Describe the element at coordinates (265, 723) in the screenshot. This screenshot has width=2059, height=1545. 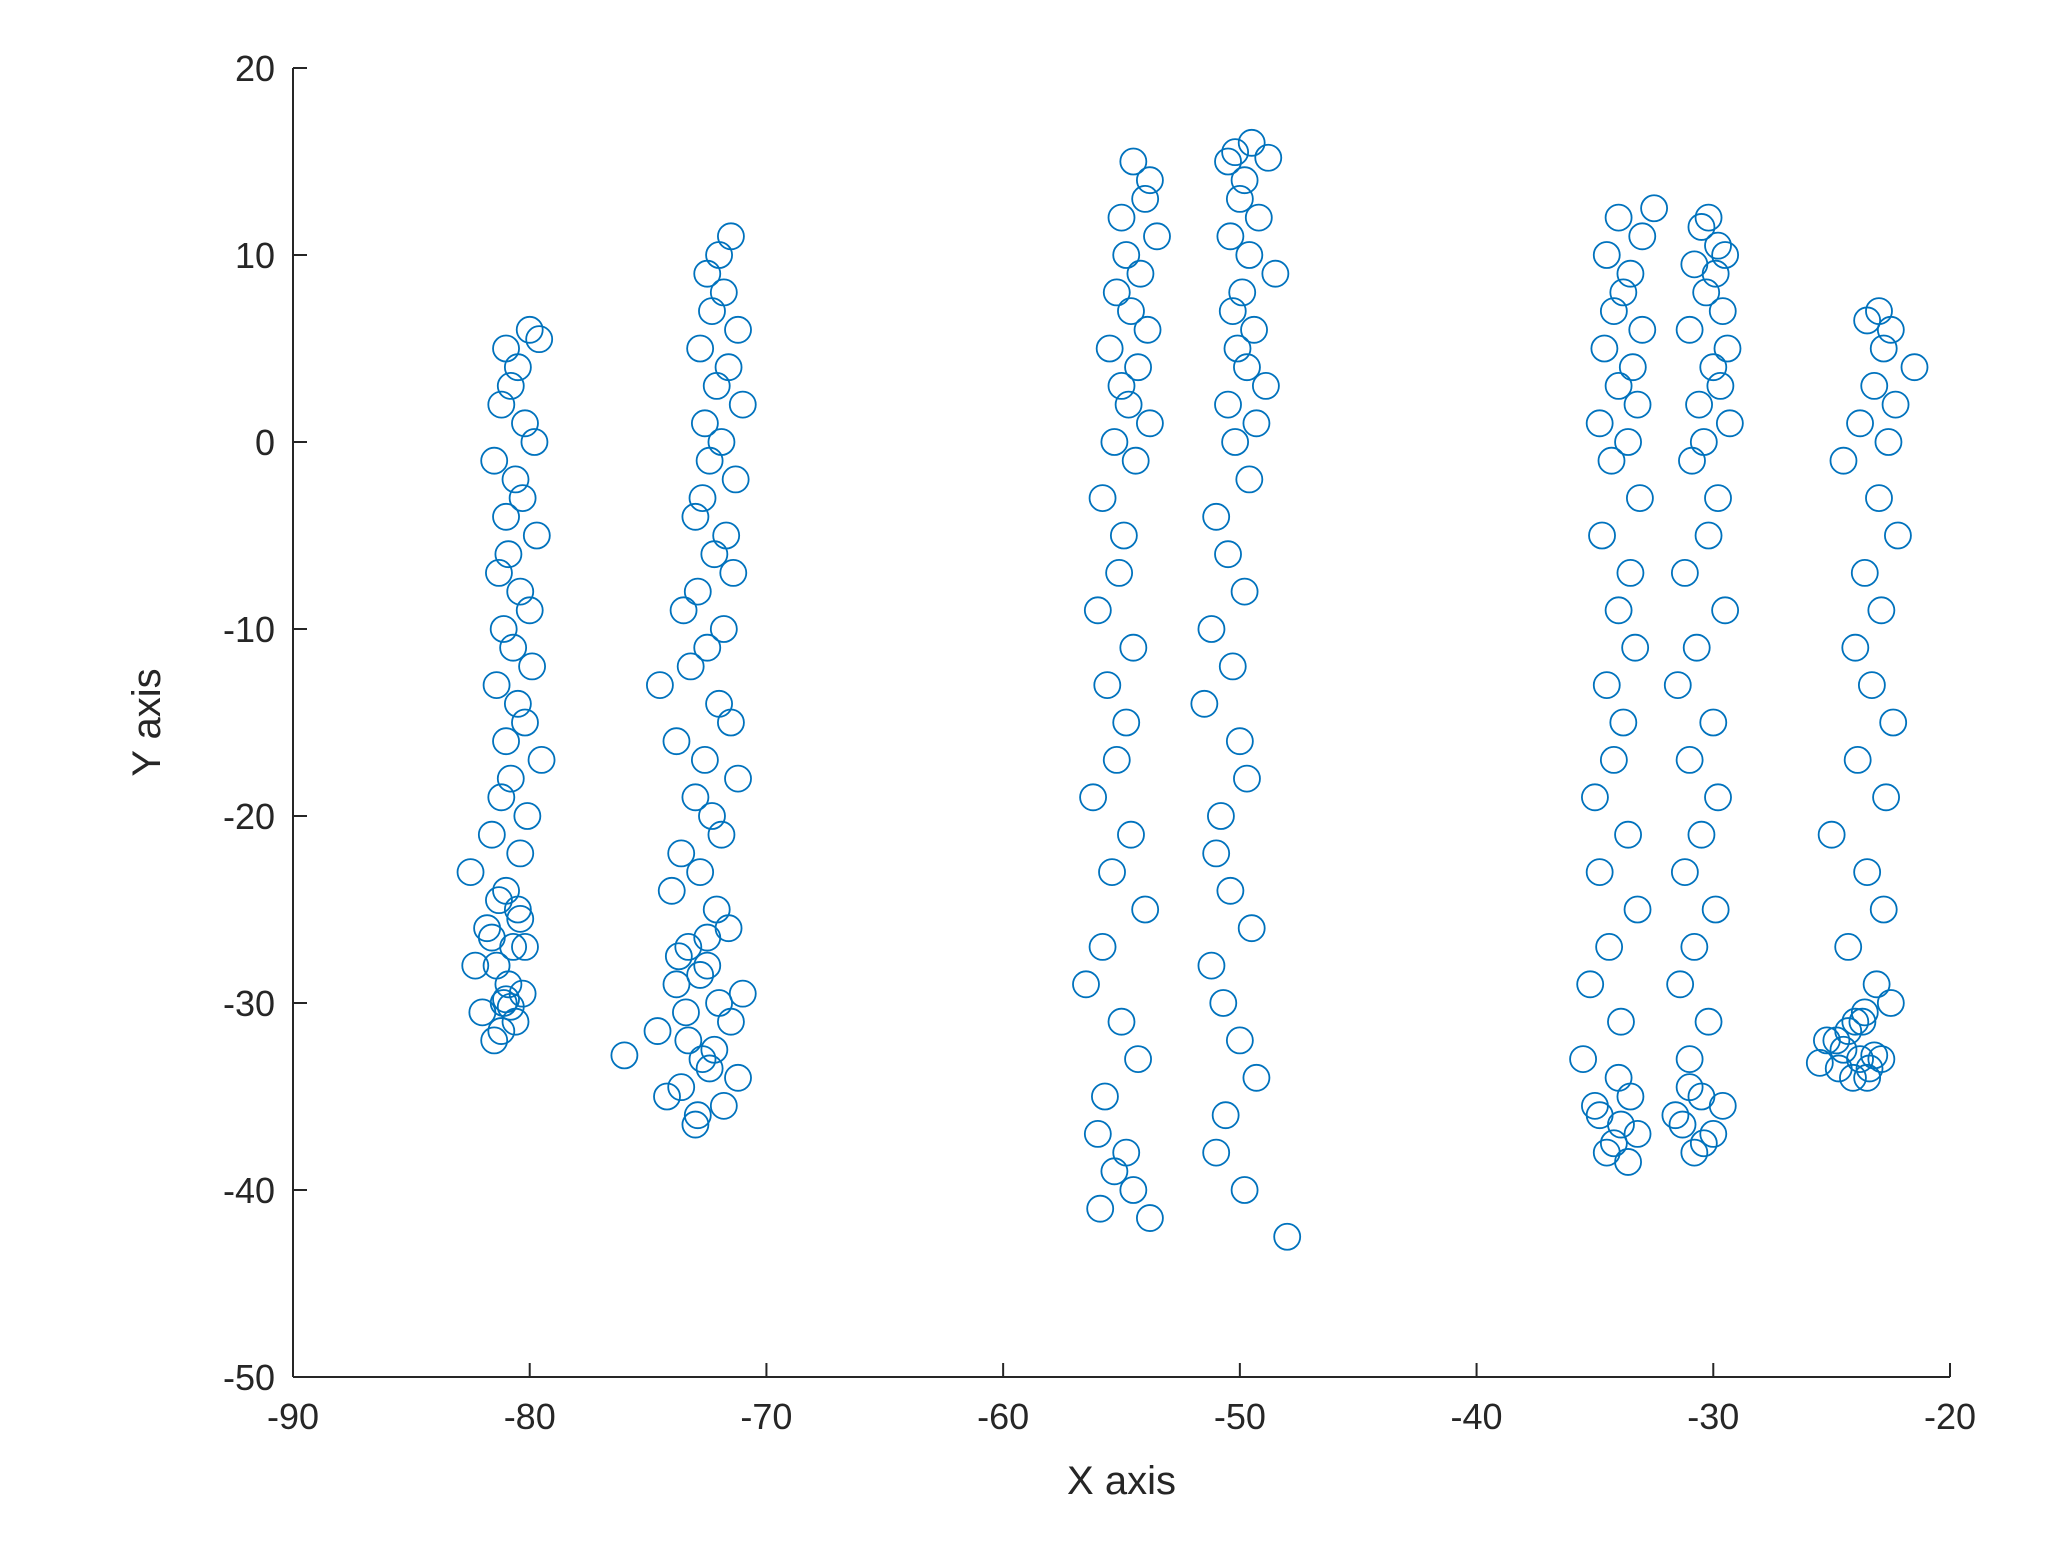
I see `y-ticks: -50 -40 -30 -20 -10 0 10 20` at that location.